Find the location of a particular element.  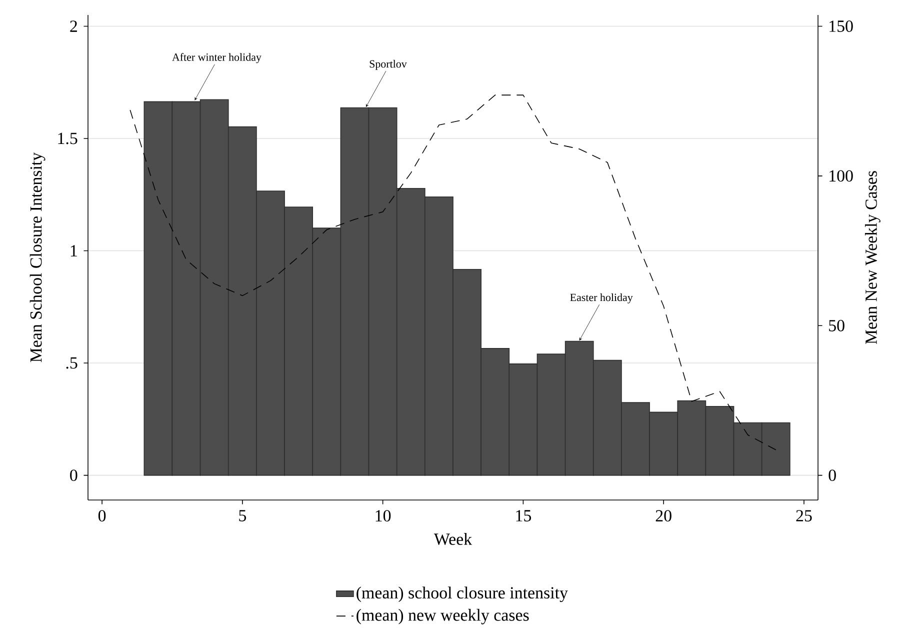

y-tick-label: 0 is located at coordinates (74, 476).